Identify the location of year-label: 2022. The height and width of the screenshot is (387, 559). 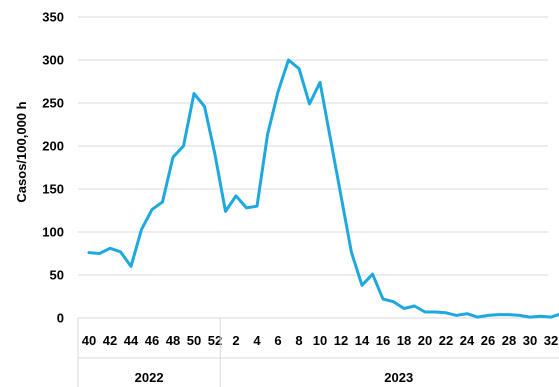
(149, 377).